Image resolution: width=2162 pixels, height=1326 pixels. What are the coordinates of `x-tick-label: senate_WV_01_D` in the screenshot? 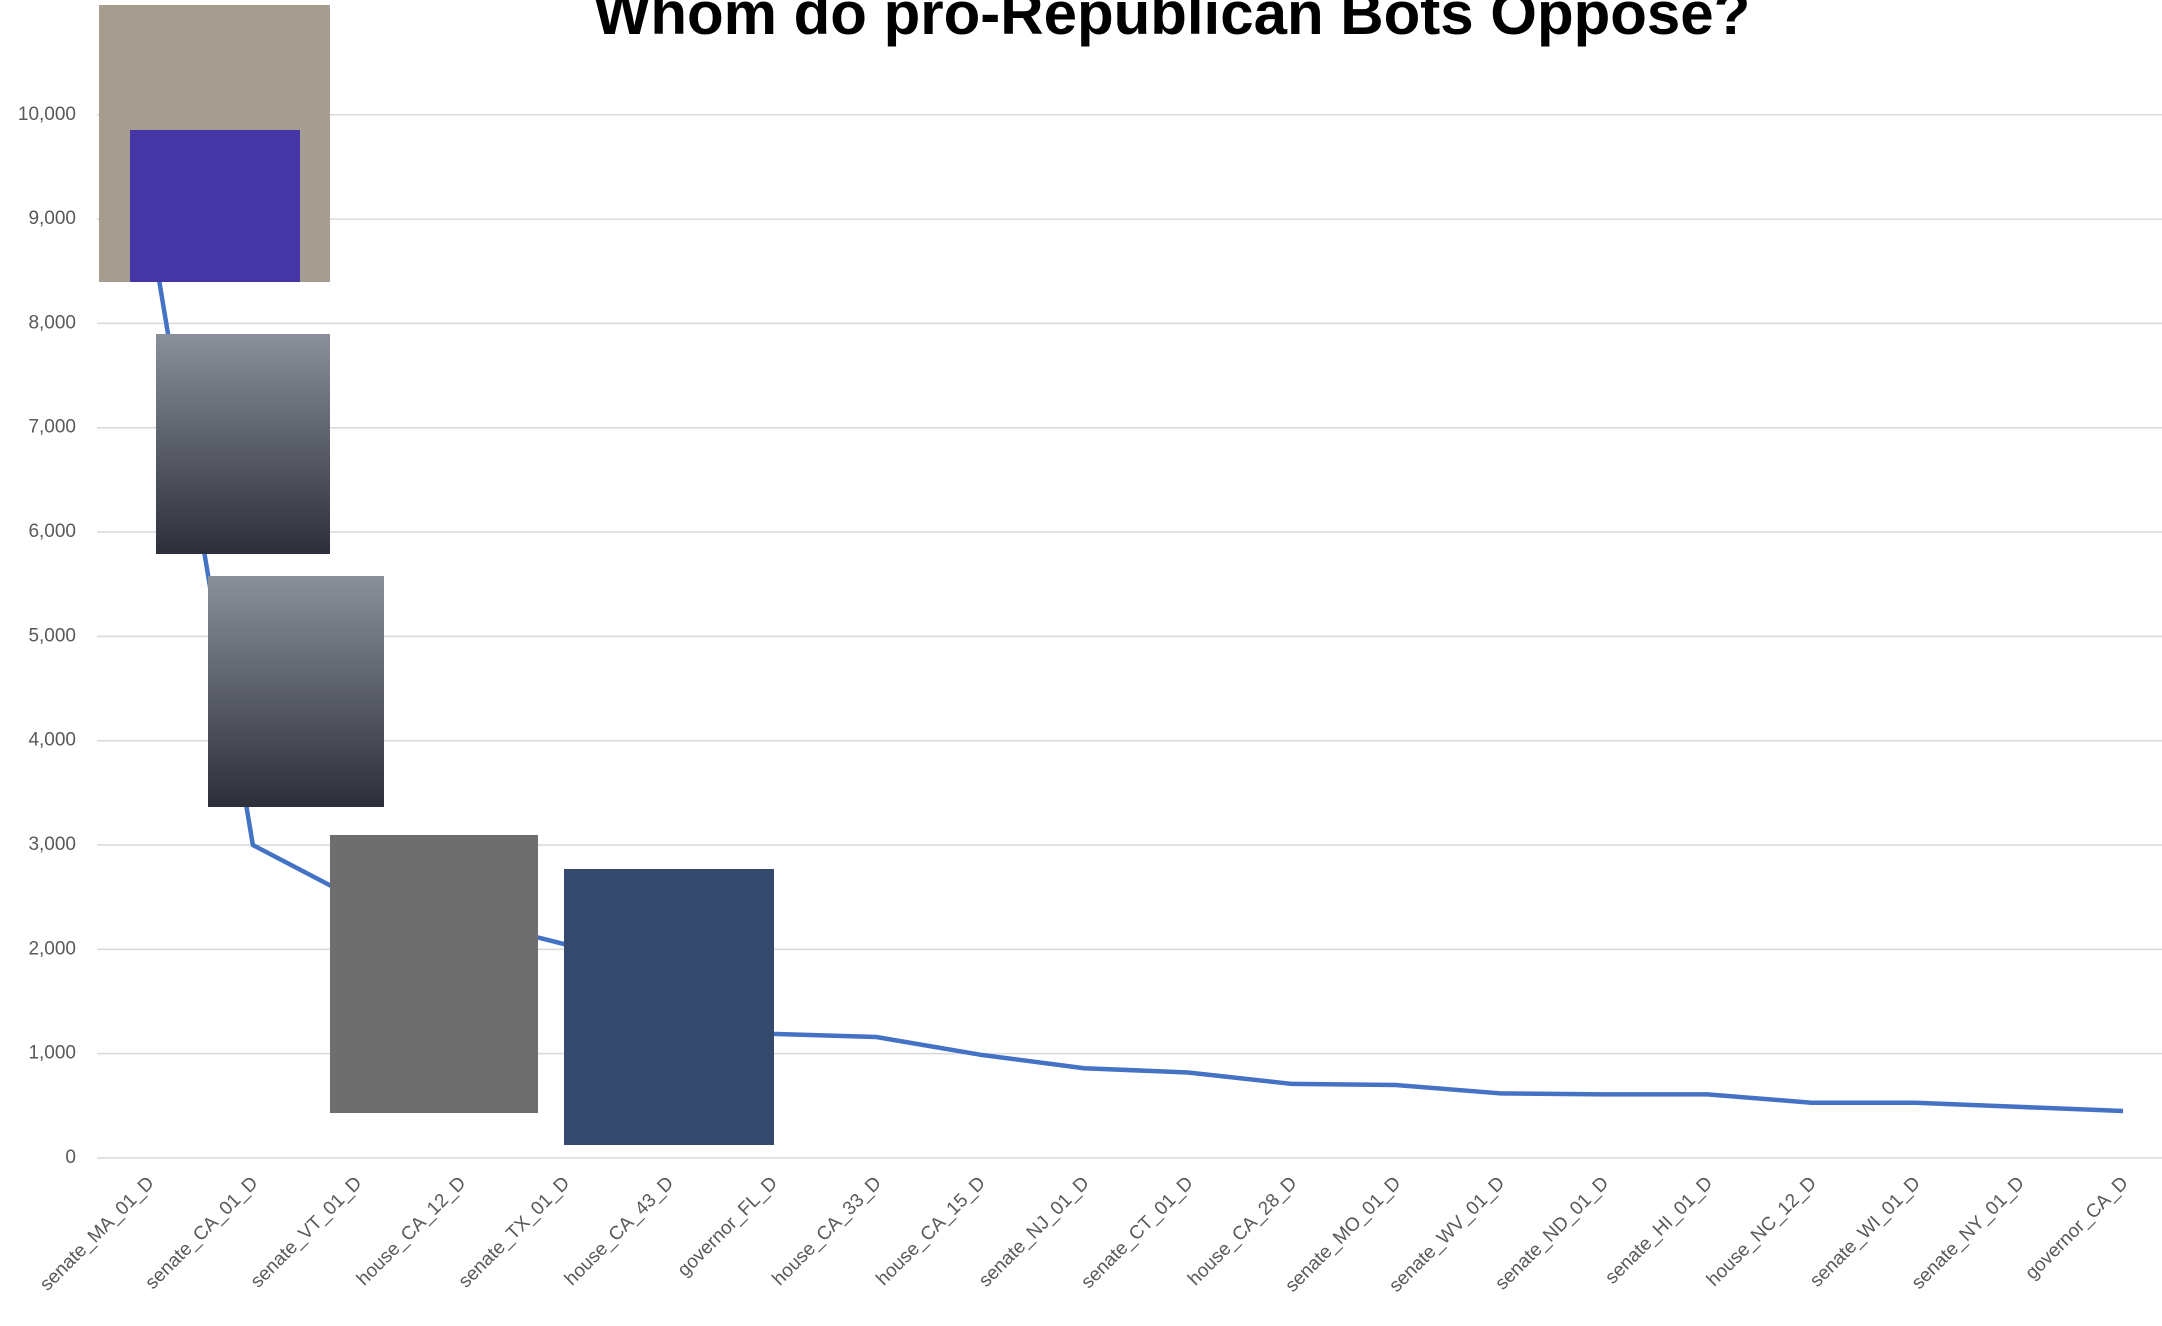 It's located at (1447, 1235).